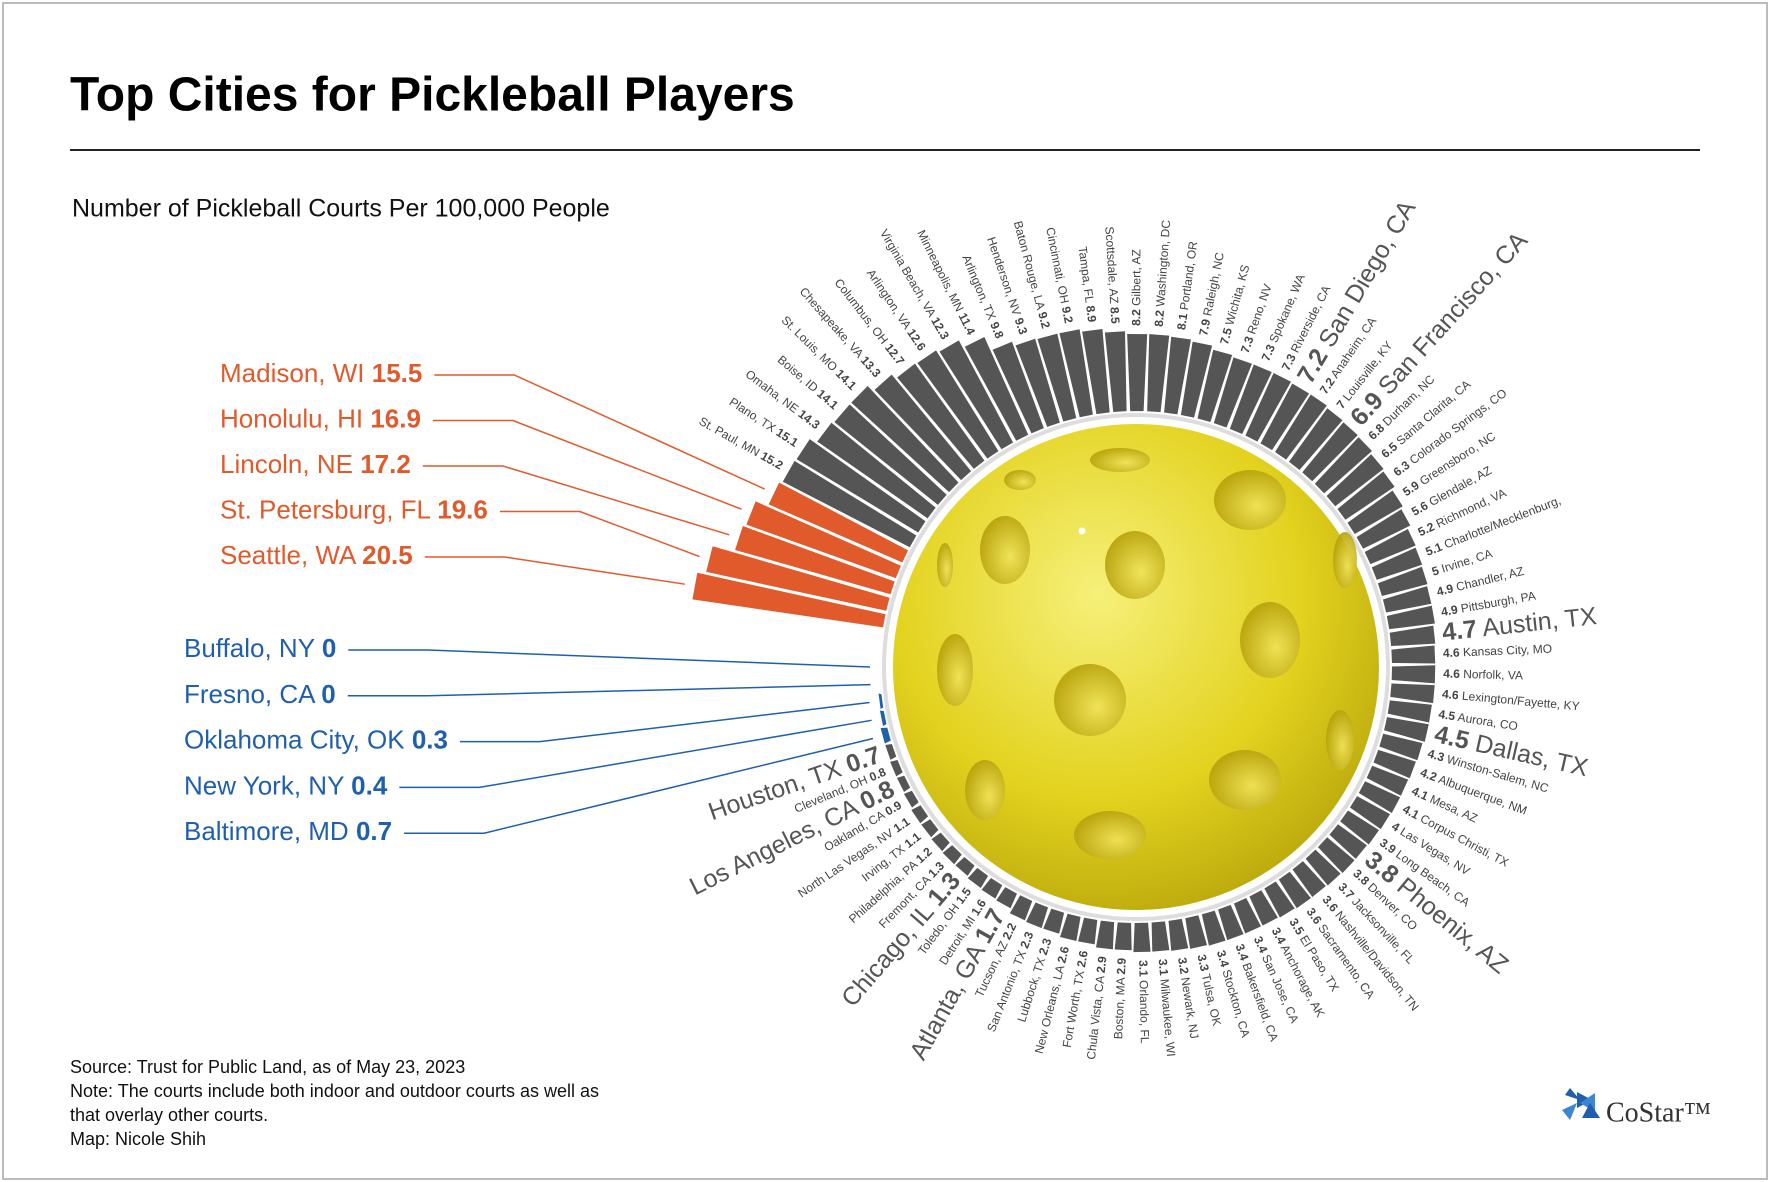 This screenshot has width=1770, height=1182. I want to click on ball, so click(1136, 667).